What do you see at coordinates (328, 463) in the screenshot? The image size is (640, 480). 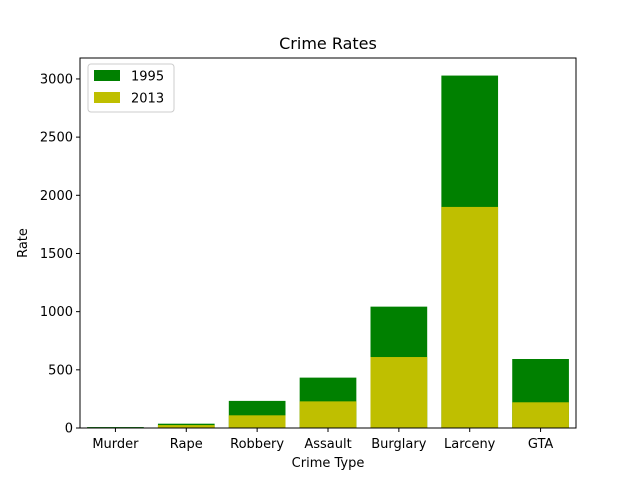 I see `x-axis-label: Crime Type` at bounding box center [328, 463].